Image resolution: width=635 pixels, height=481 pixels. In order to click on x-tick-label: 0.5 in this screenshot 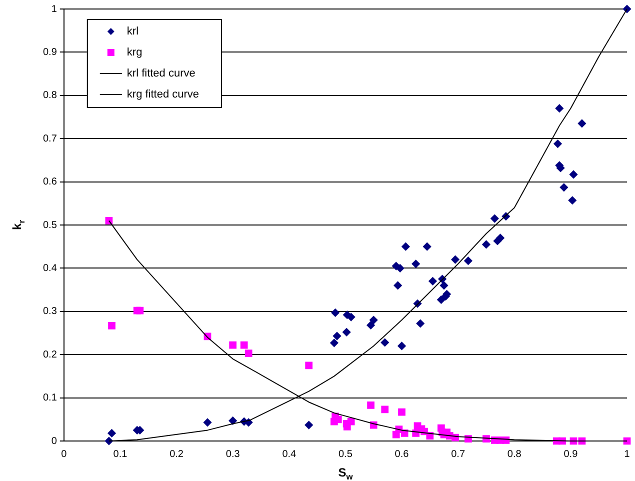, I will do `click(345, 454)`.